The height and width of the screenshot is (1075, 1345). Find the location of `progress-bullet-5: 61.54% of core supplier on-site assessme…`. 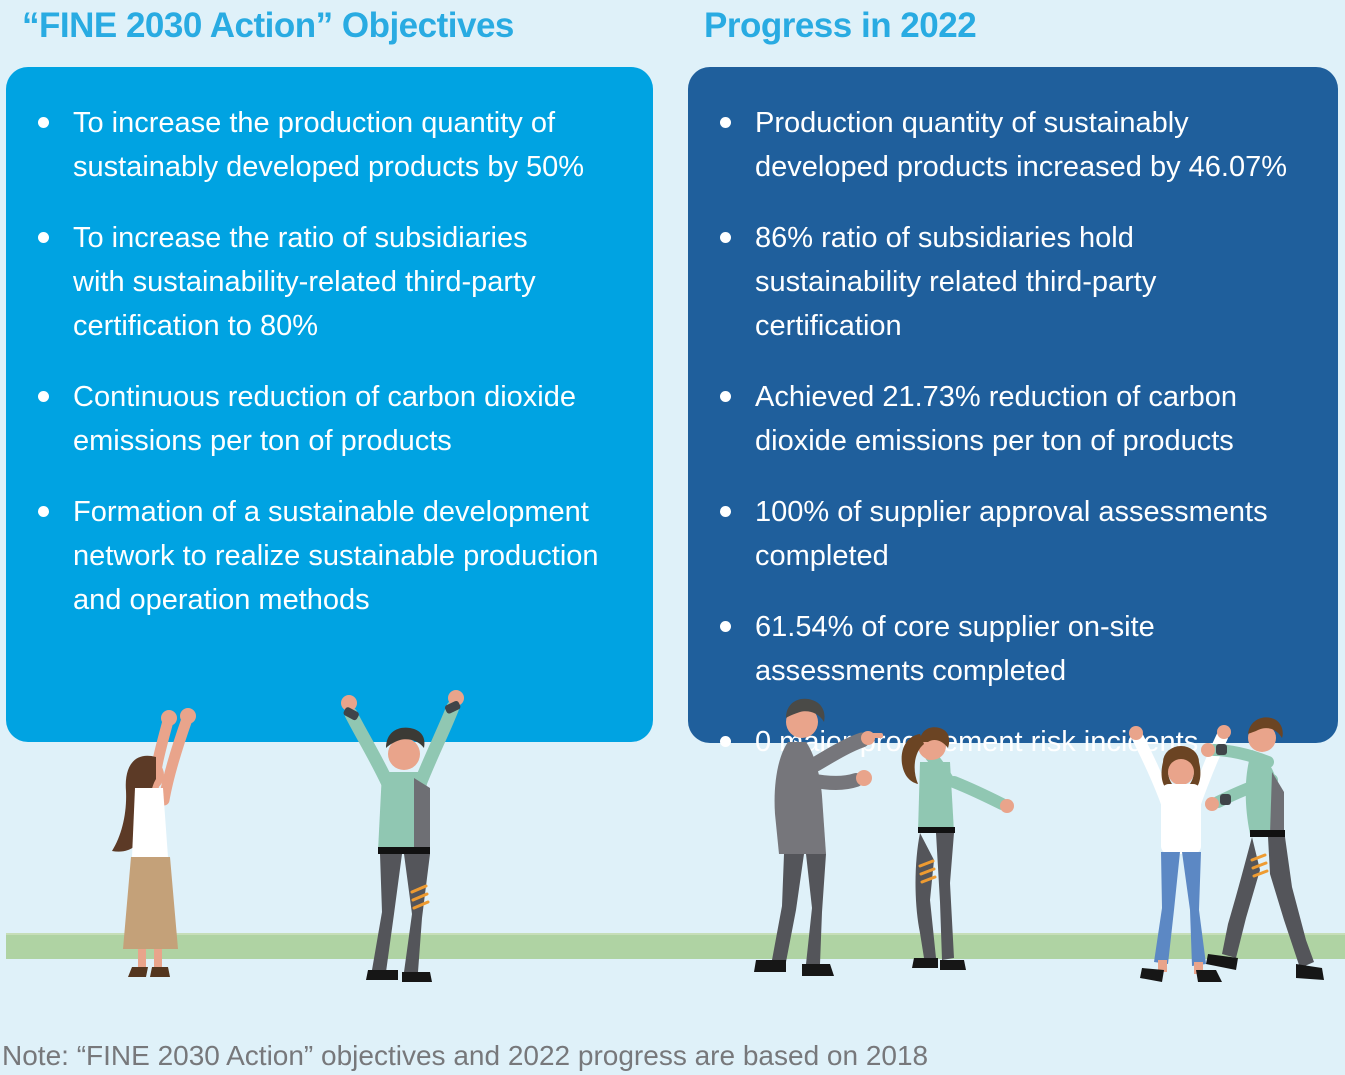

progress-bullet-5: 61.54% of core supplier on-site assessme… is located at coordinates (1018, 649).